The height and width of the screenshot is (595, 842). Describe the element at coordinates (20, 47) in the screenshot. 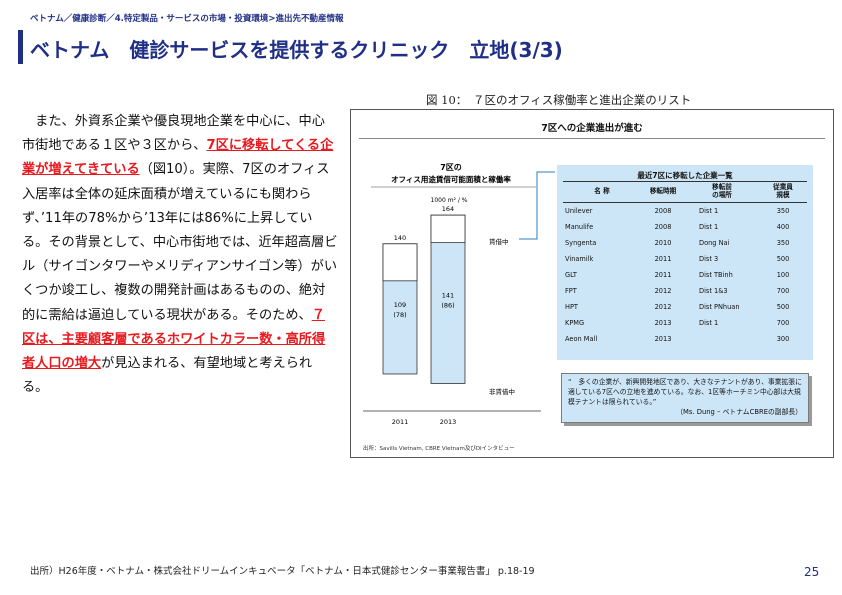

I see `title-accent-bar` at that location.